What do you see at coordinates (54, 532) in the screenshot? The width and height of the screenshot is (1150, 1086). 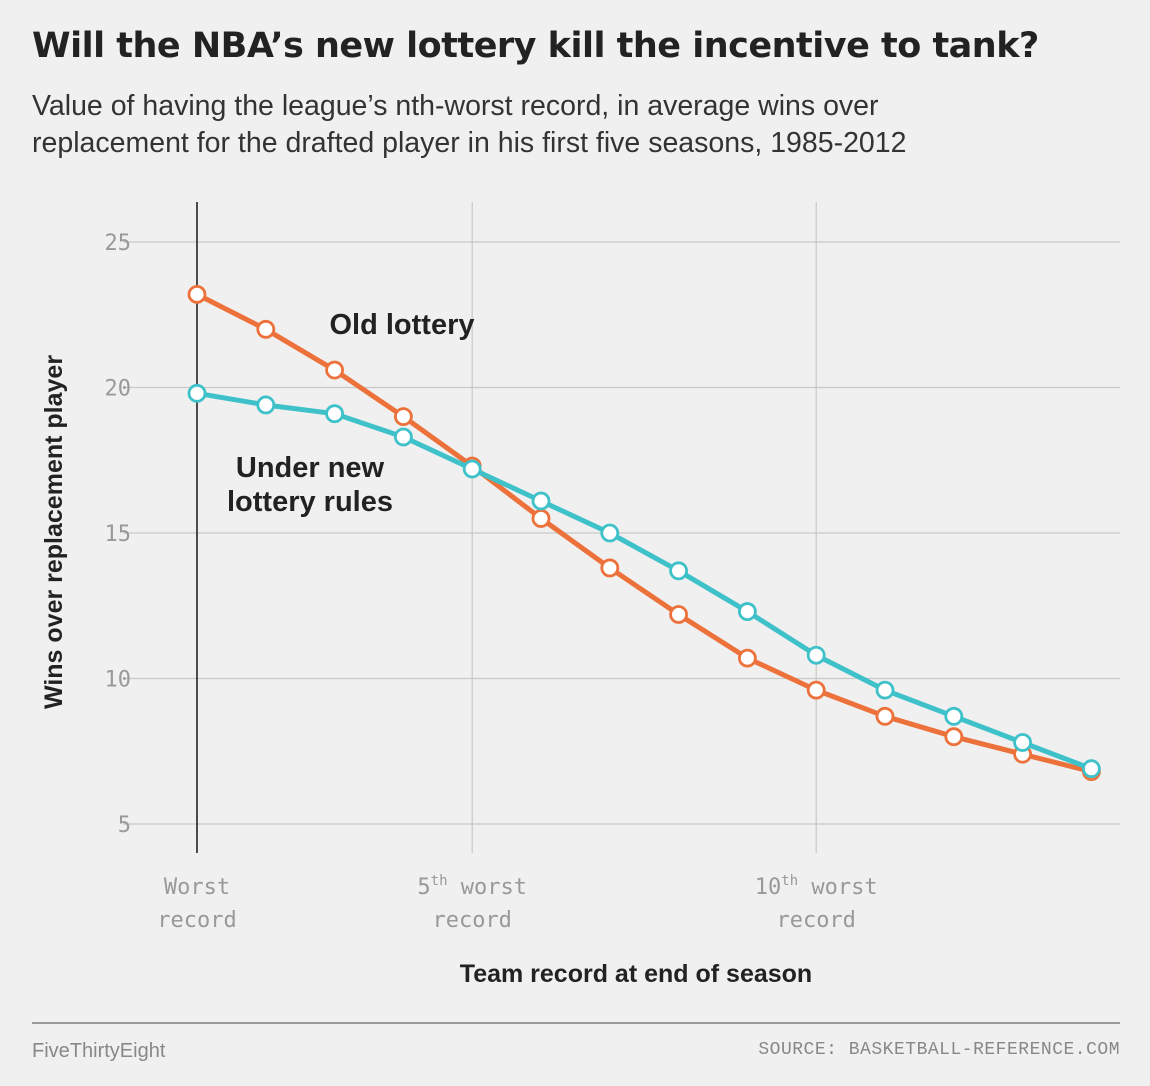 I see `y-axis-title: Wins over replacement player` at bounding box center [54, 532].